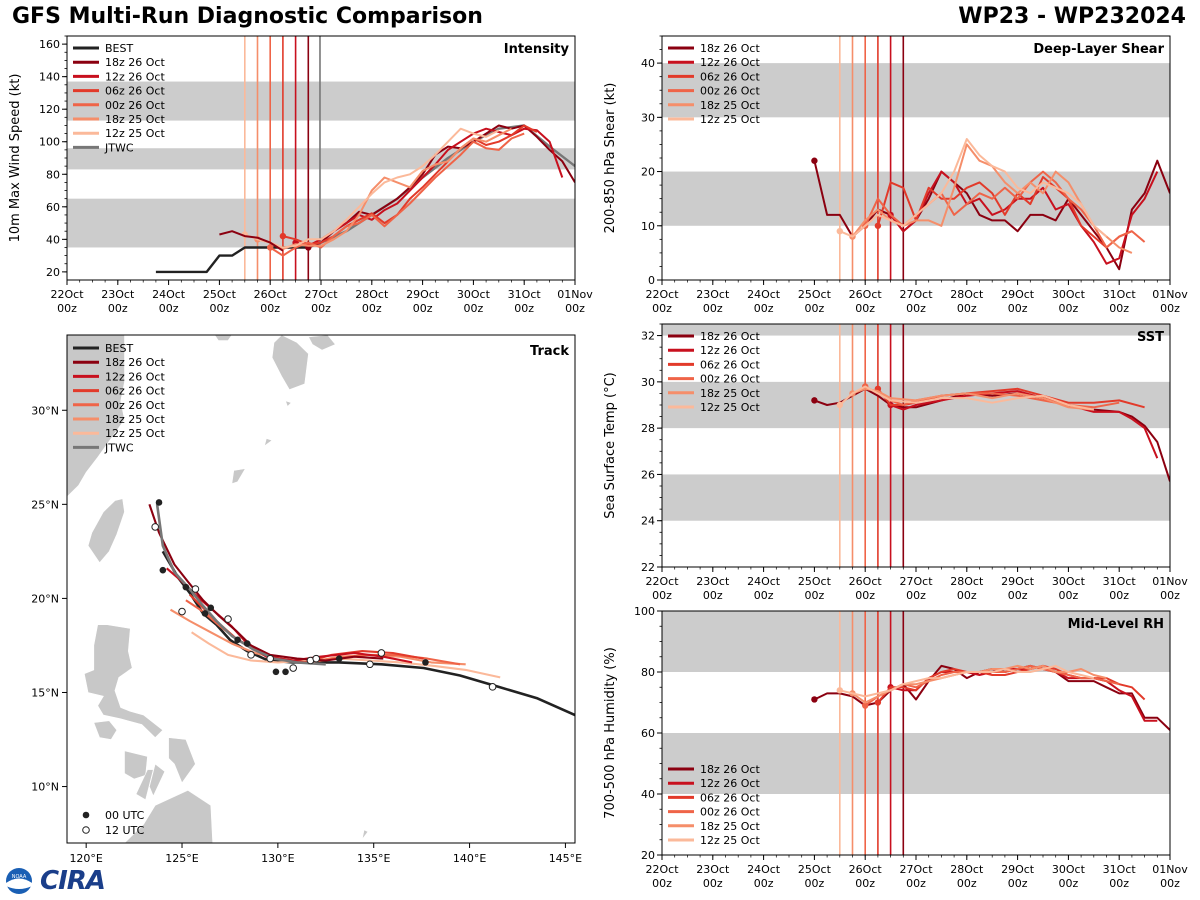 The image size is (1200, 900). I want to click on y-tick-label: 28, so click(648, 428).